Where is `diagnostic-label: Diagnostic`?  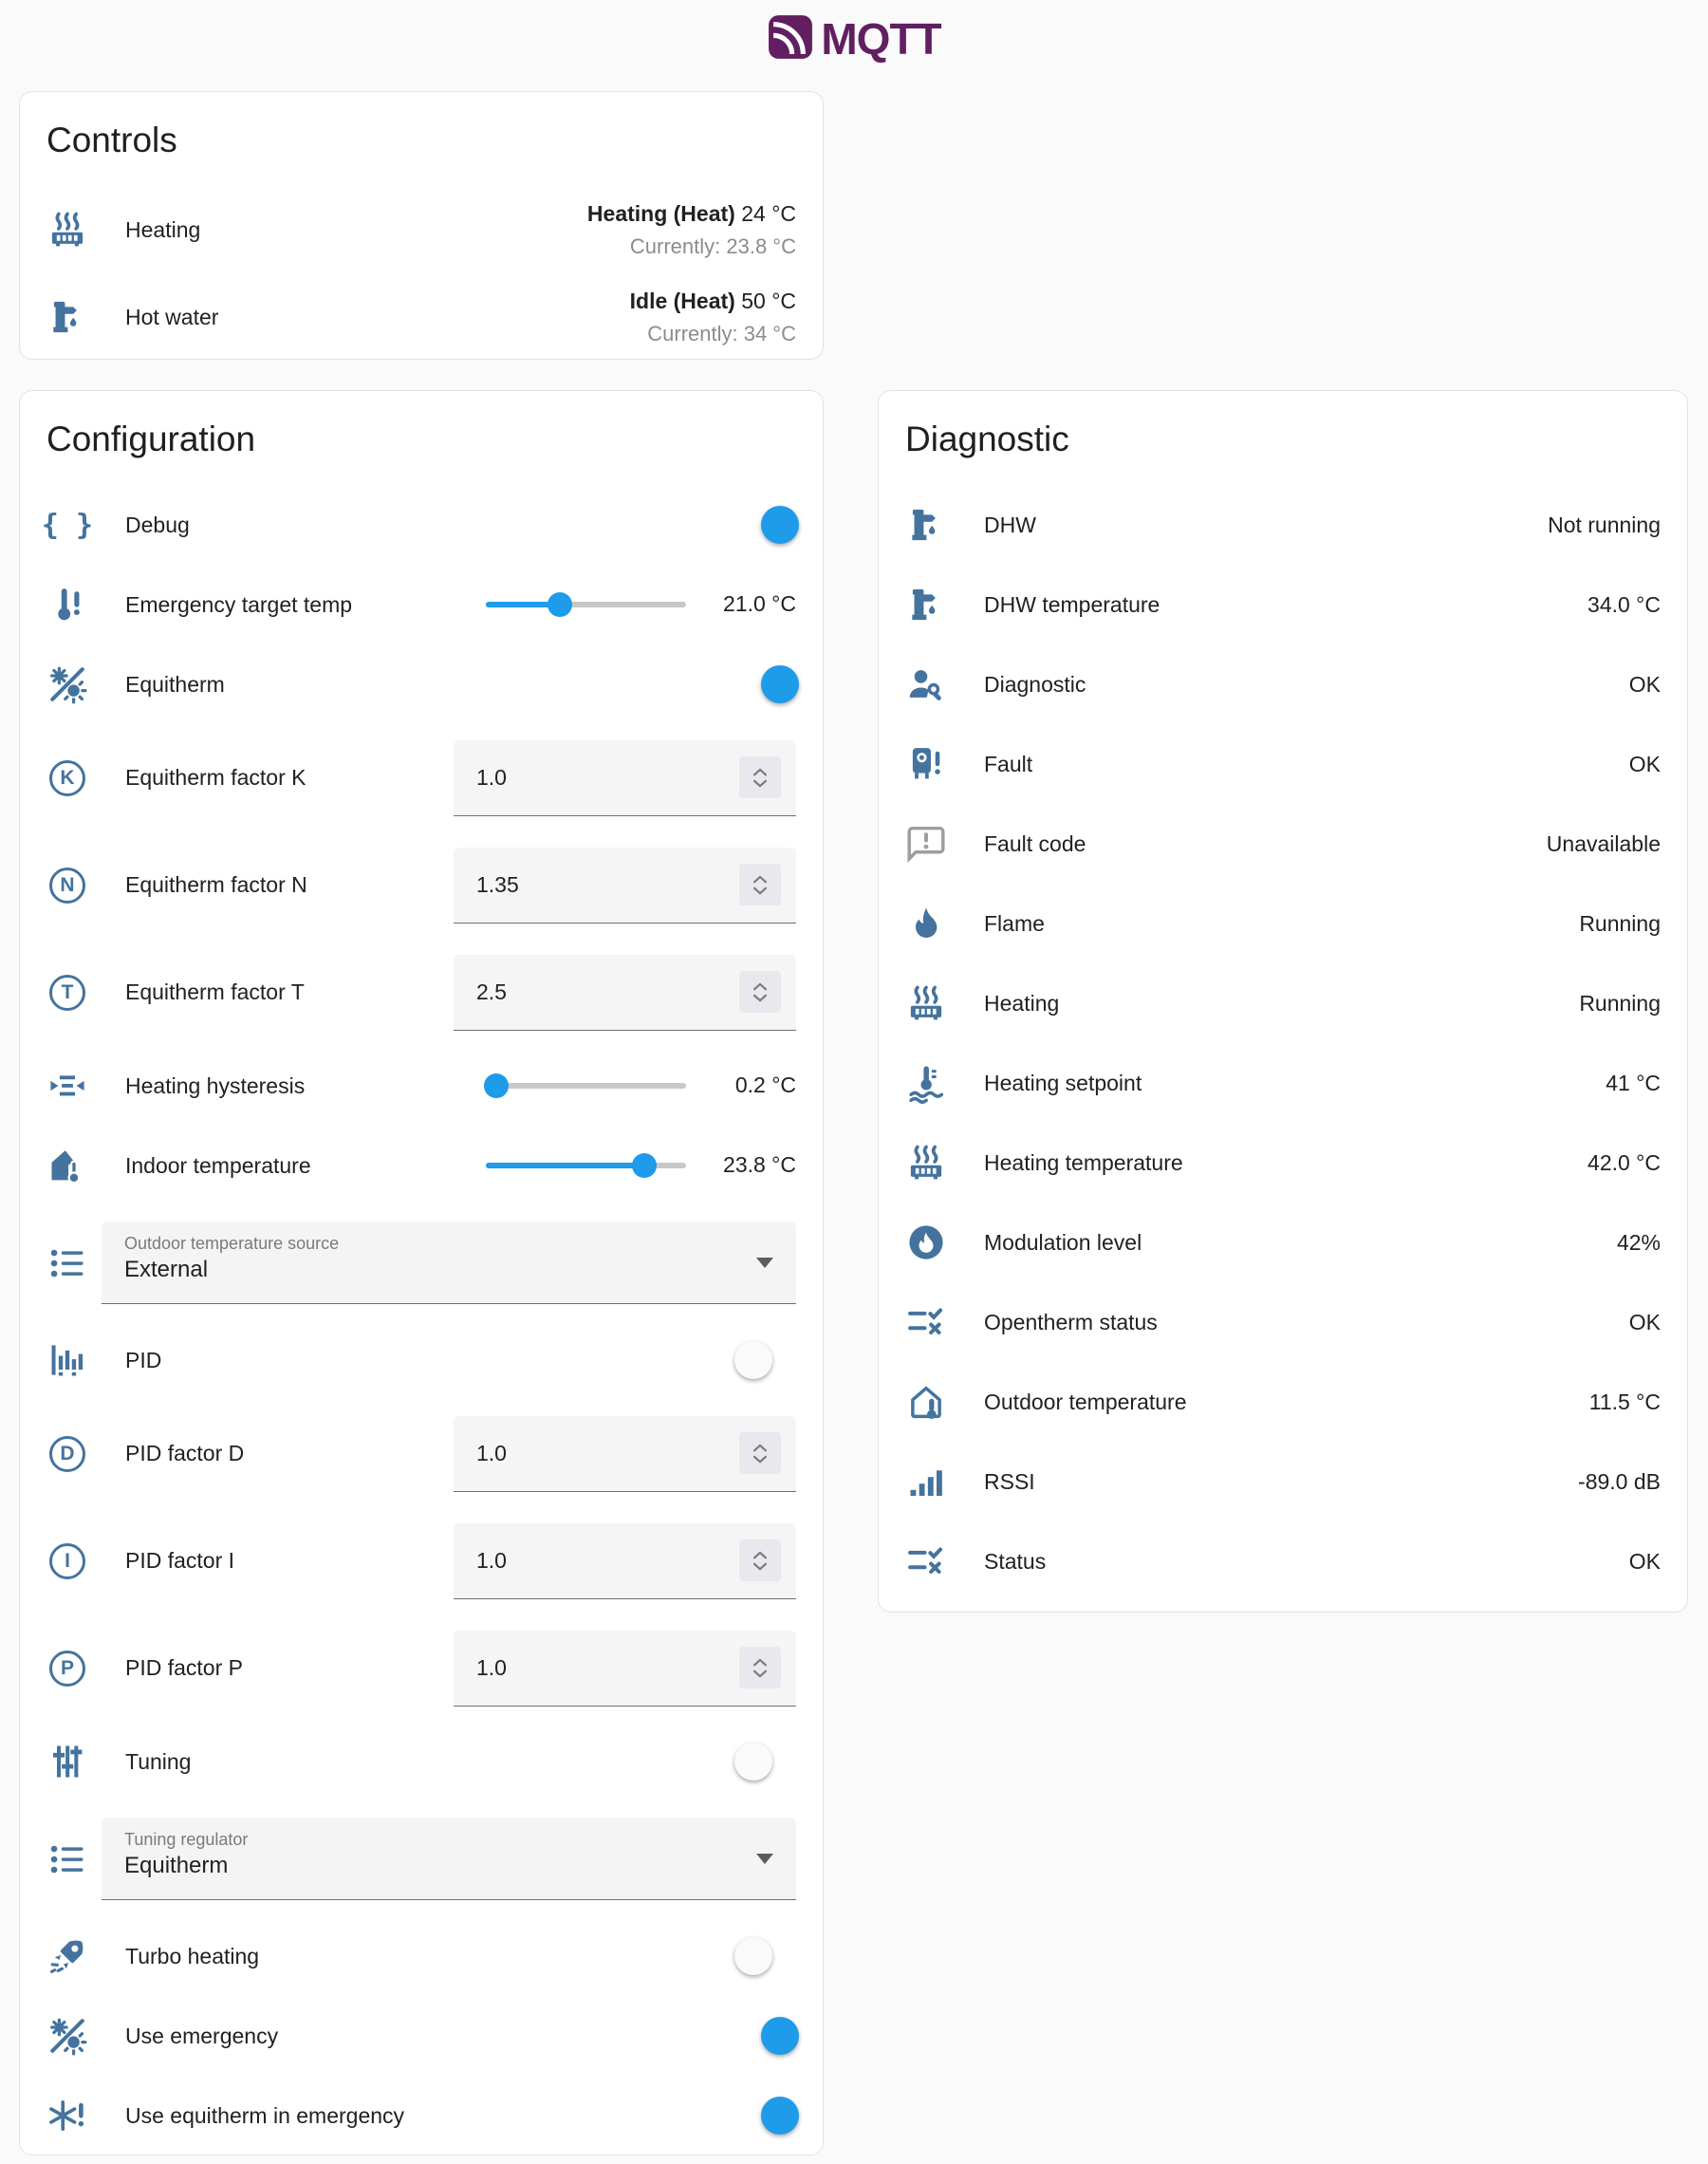
diagnostic-label: Diagnostic is located at coordinates (1035, 684).